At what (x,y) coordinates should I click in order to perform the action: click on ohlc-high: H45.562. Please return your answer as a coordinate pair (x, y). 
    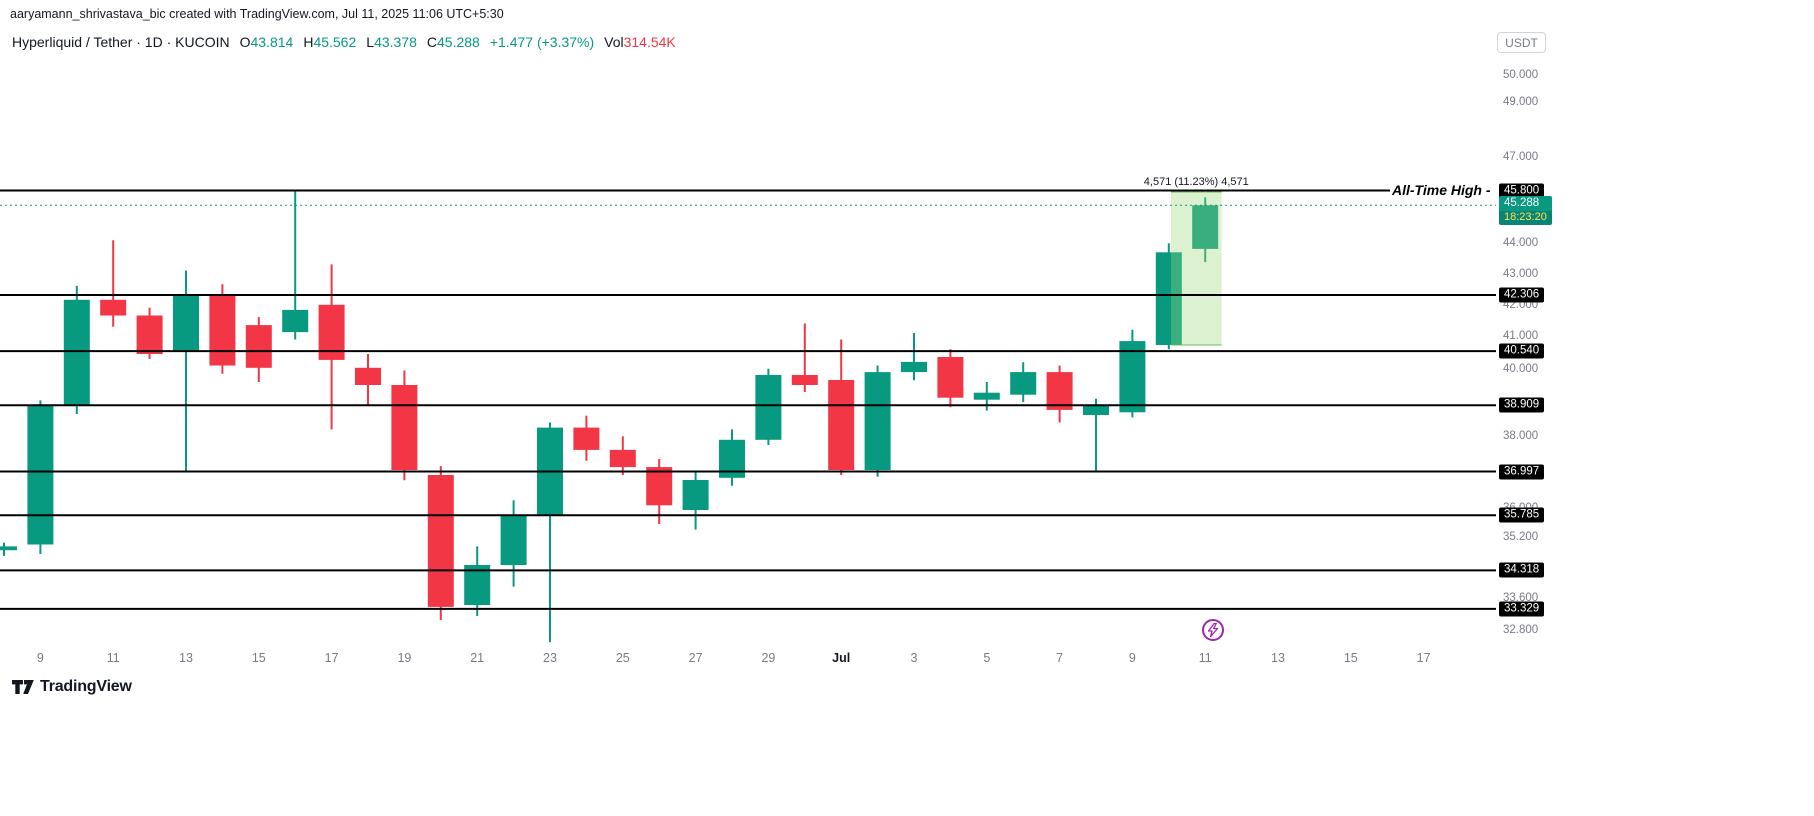
    Looking at the image, I should click on (329, 42).